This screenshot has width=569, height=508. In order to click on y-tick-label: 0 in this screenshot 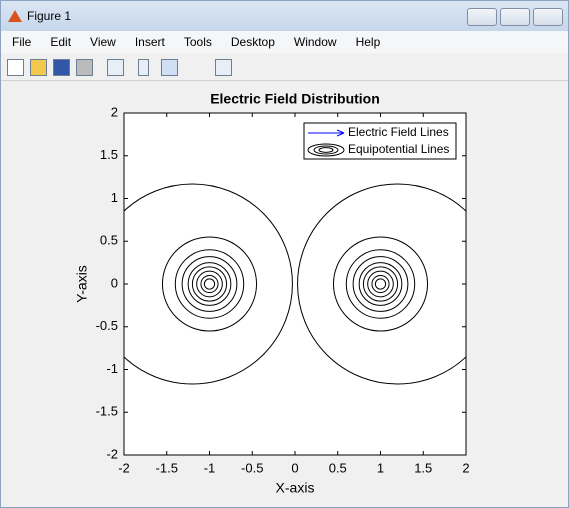, I will do `click(114, 282)`.